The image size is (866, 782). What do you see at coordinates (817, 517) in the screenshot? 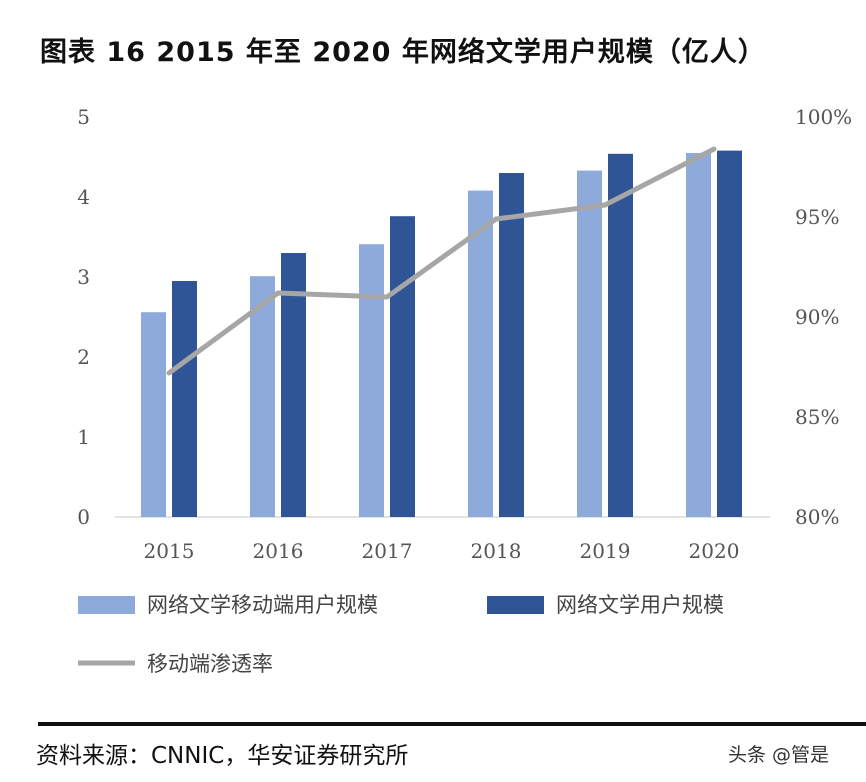
I see `y2-tick-label: 80%` at bounding box center [817, 517].